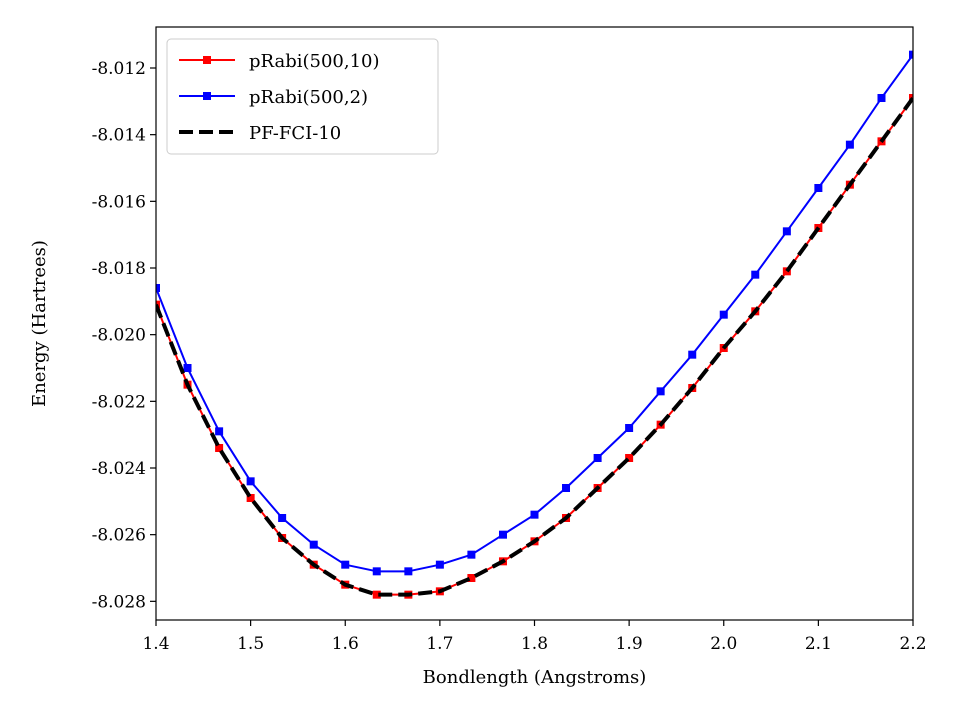 The image size is (960, 720). I want to click on y-tick-label: -8.022, so click(119, 402).